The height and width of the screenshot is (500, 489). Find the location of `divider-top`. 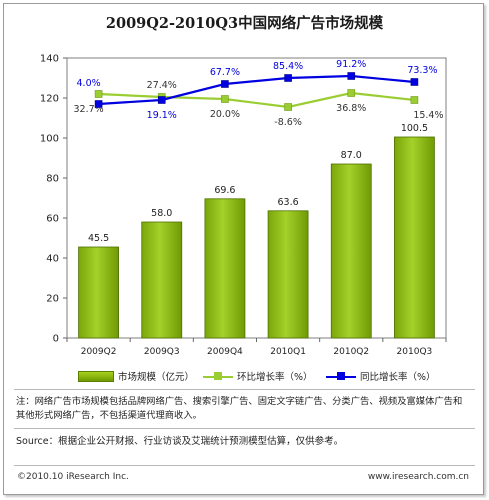

divider-top is located at coordinates (244, 389).